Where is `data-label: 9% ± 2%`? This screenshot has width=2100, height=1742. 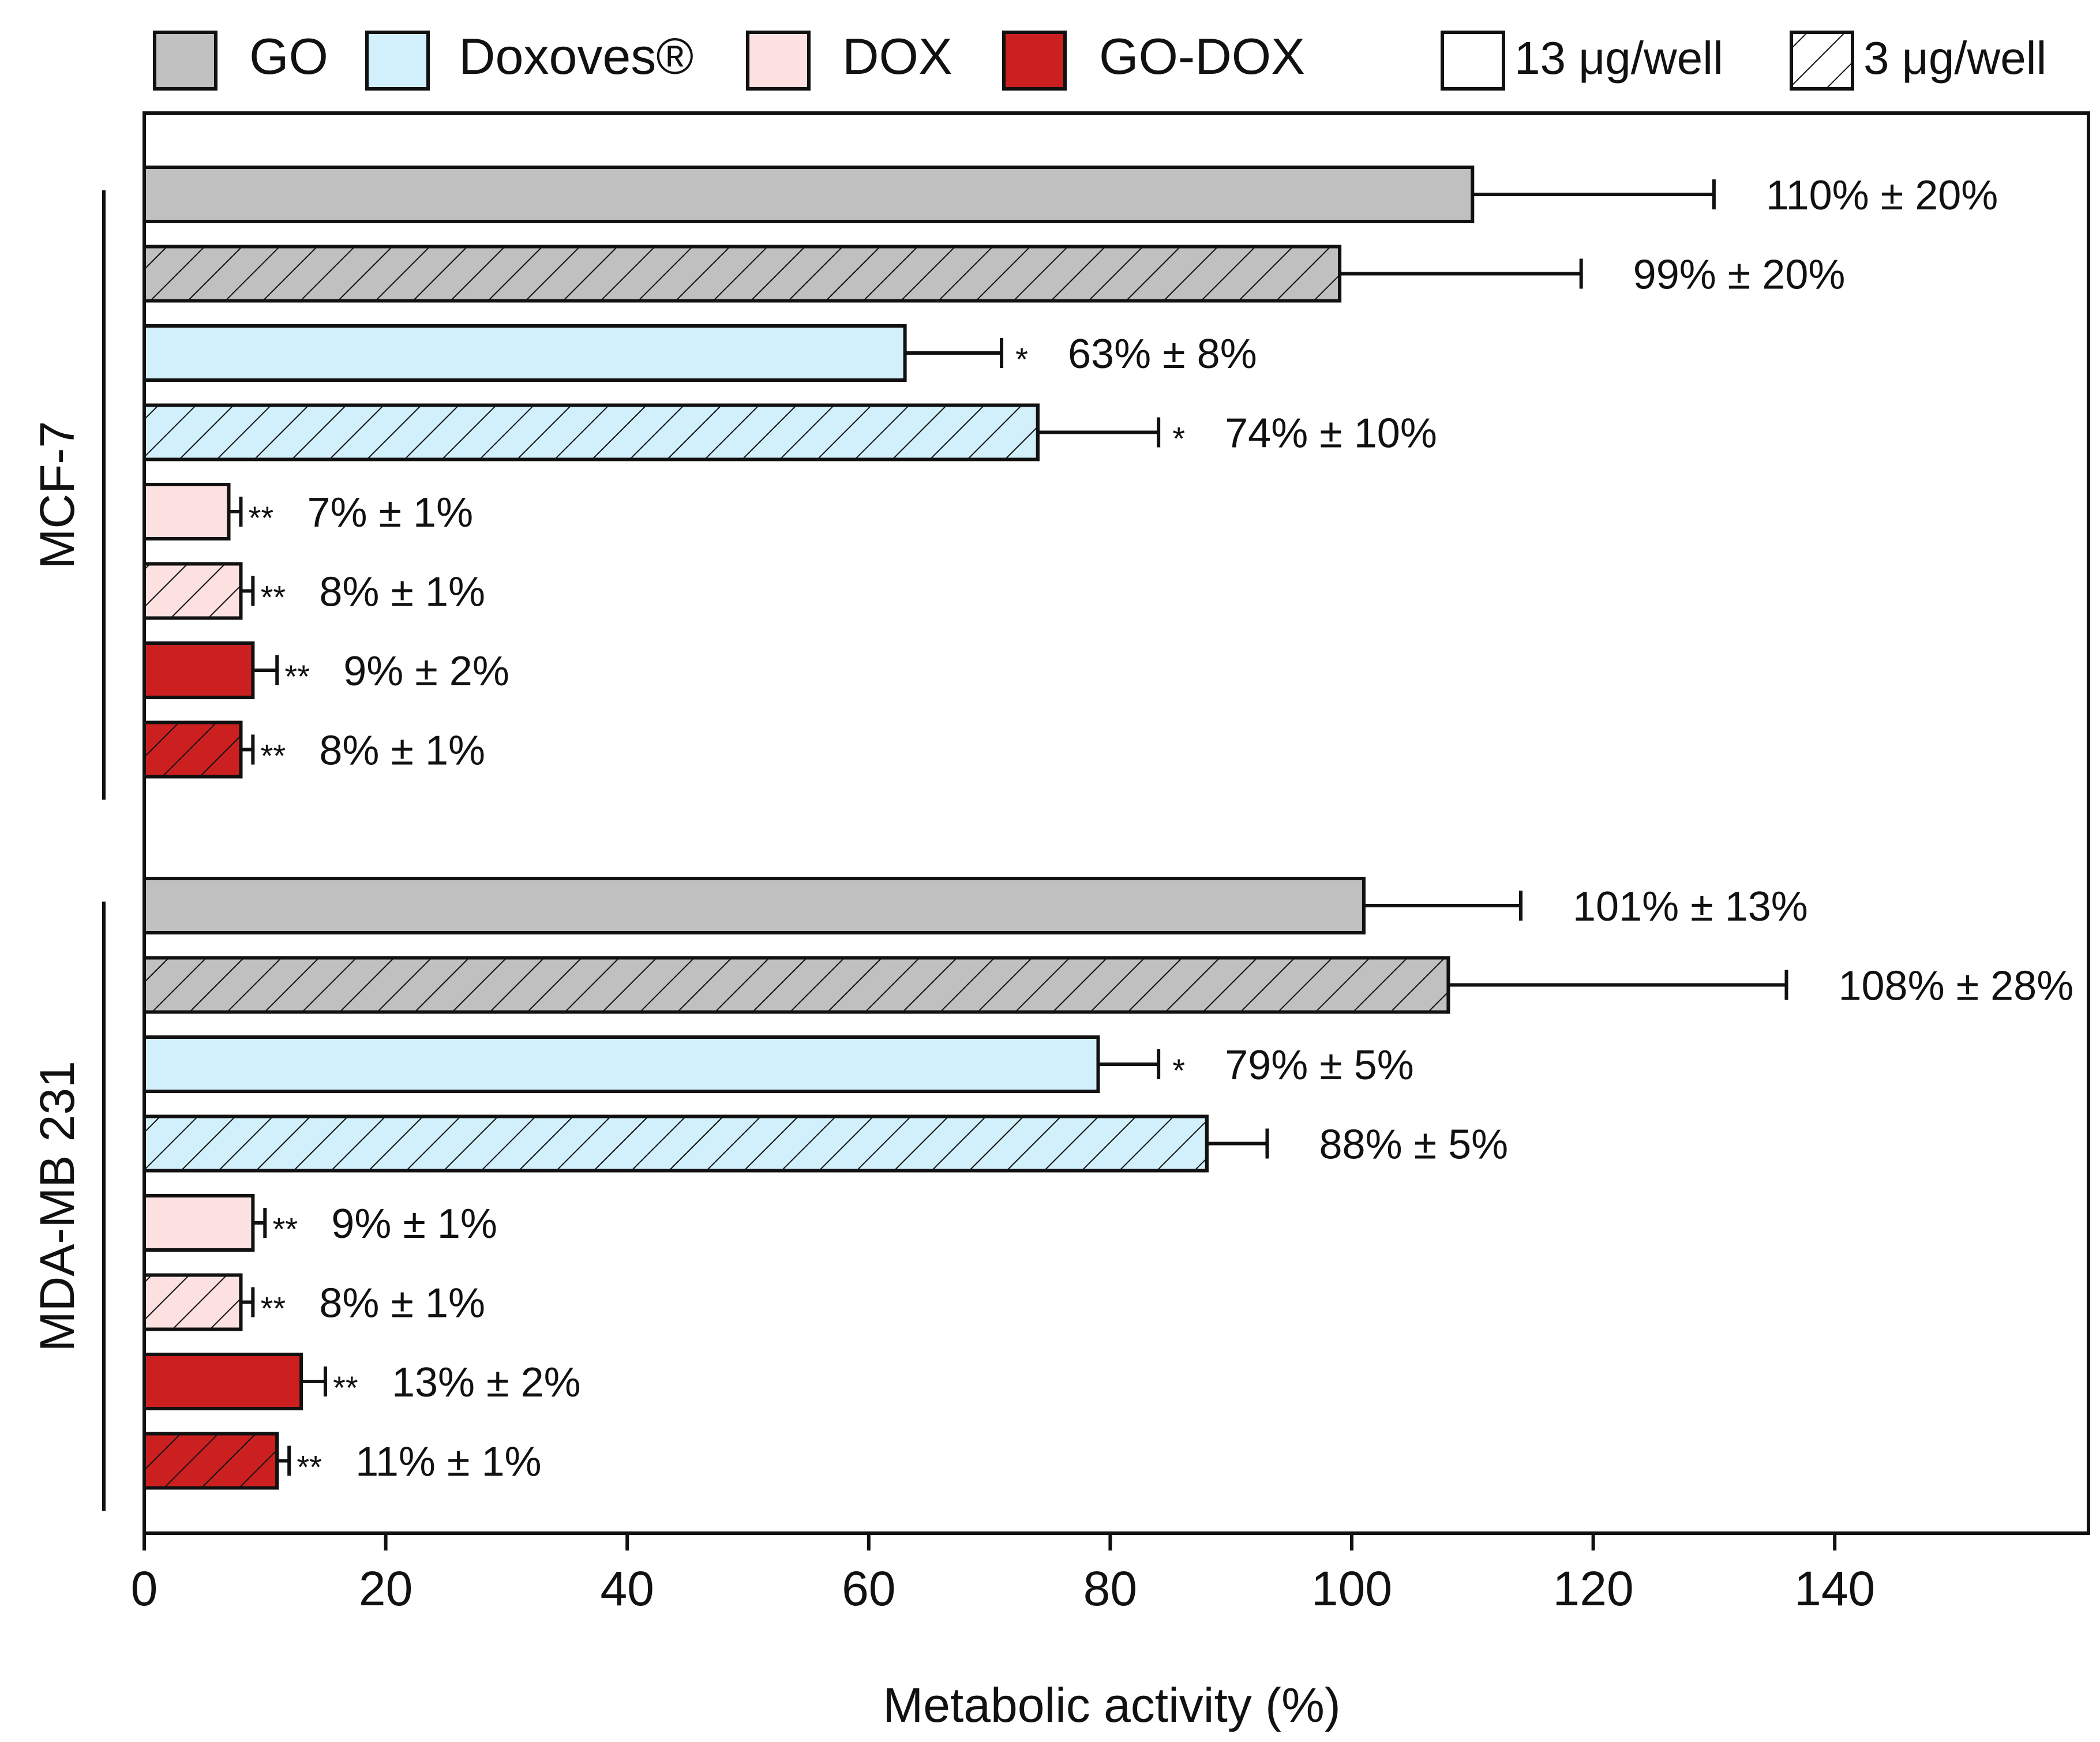 data-label: 9% ± 2% is located at coordinates (426, 671).